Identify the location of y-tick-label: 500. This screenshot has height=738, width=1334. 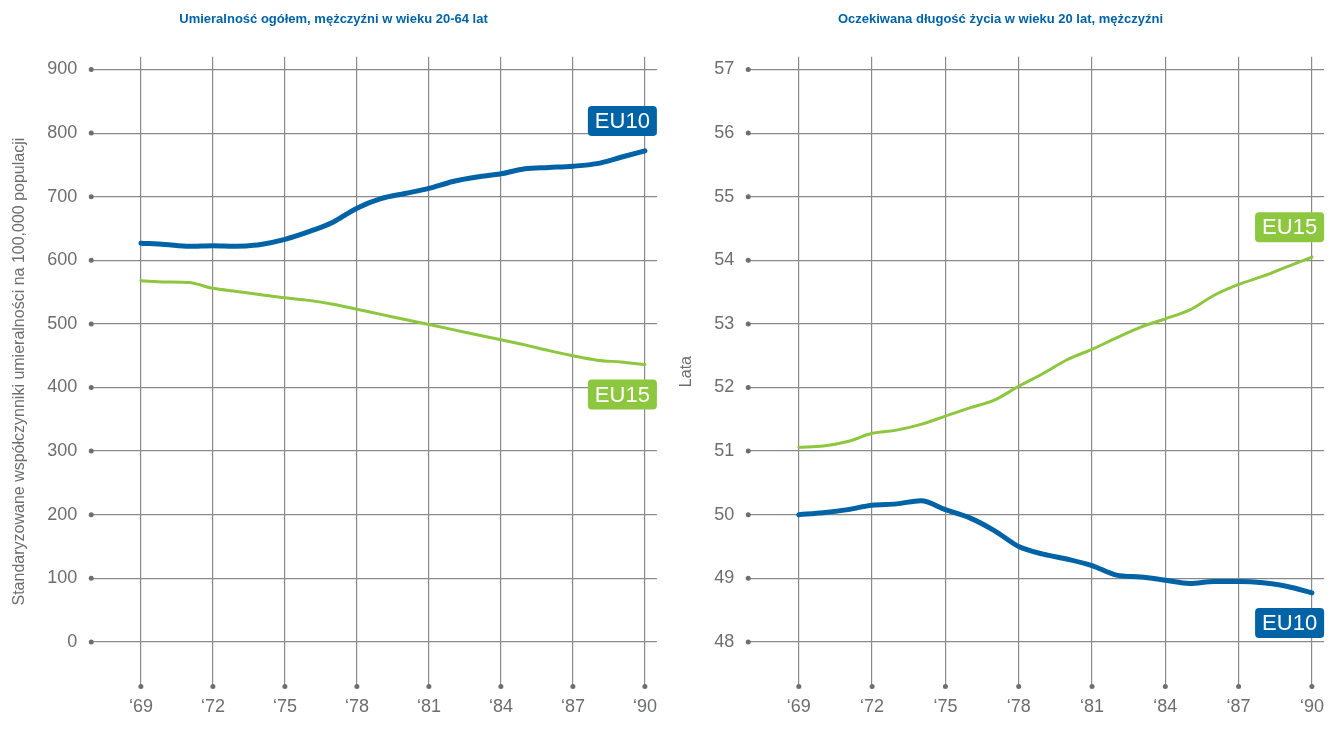
(62, 322).